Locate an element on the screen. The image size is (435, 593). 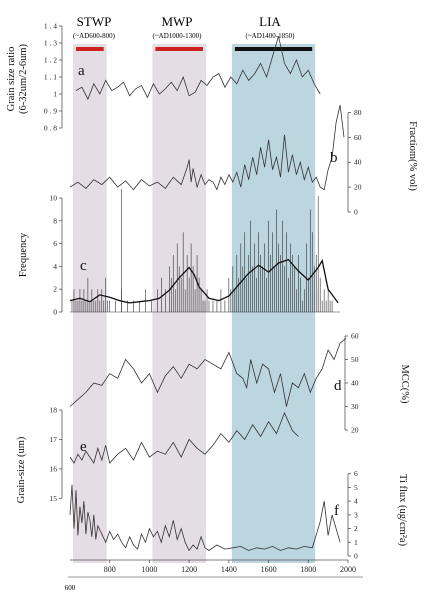
y-axis-label-f: Ti flux (ug/cm²a) is located at coordinates (402, 510).